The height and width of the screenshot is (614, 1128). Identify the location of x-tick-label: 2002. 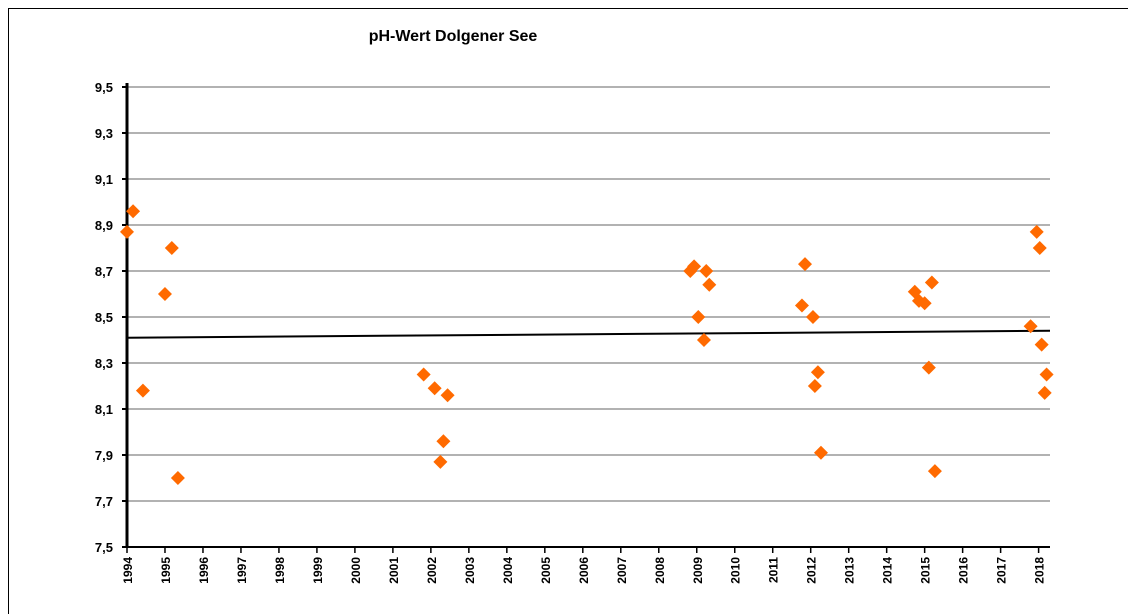
(432, 570).